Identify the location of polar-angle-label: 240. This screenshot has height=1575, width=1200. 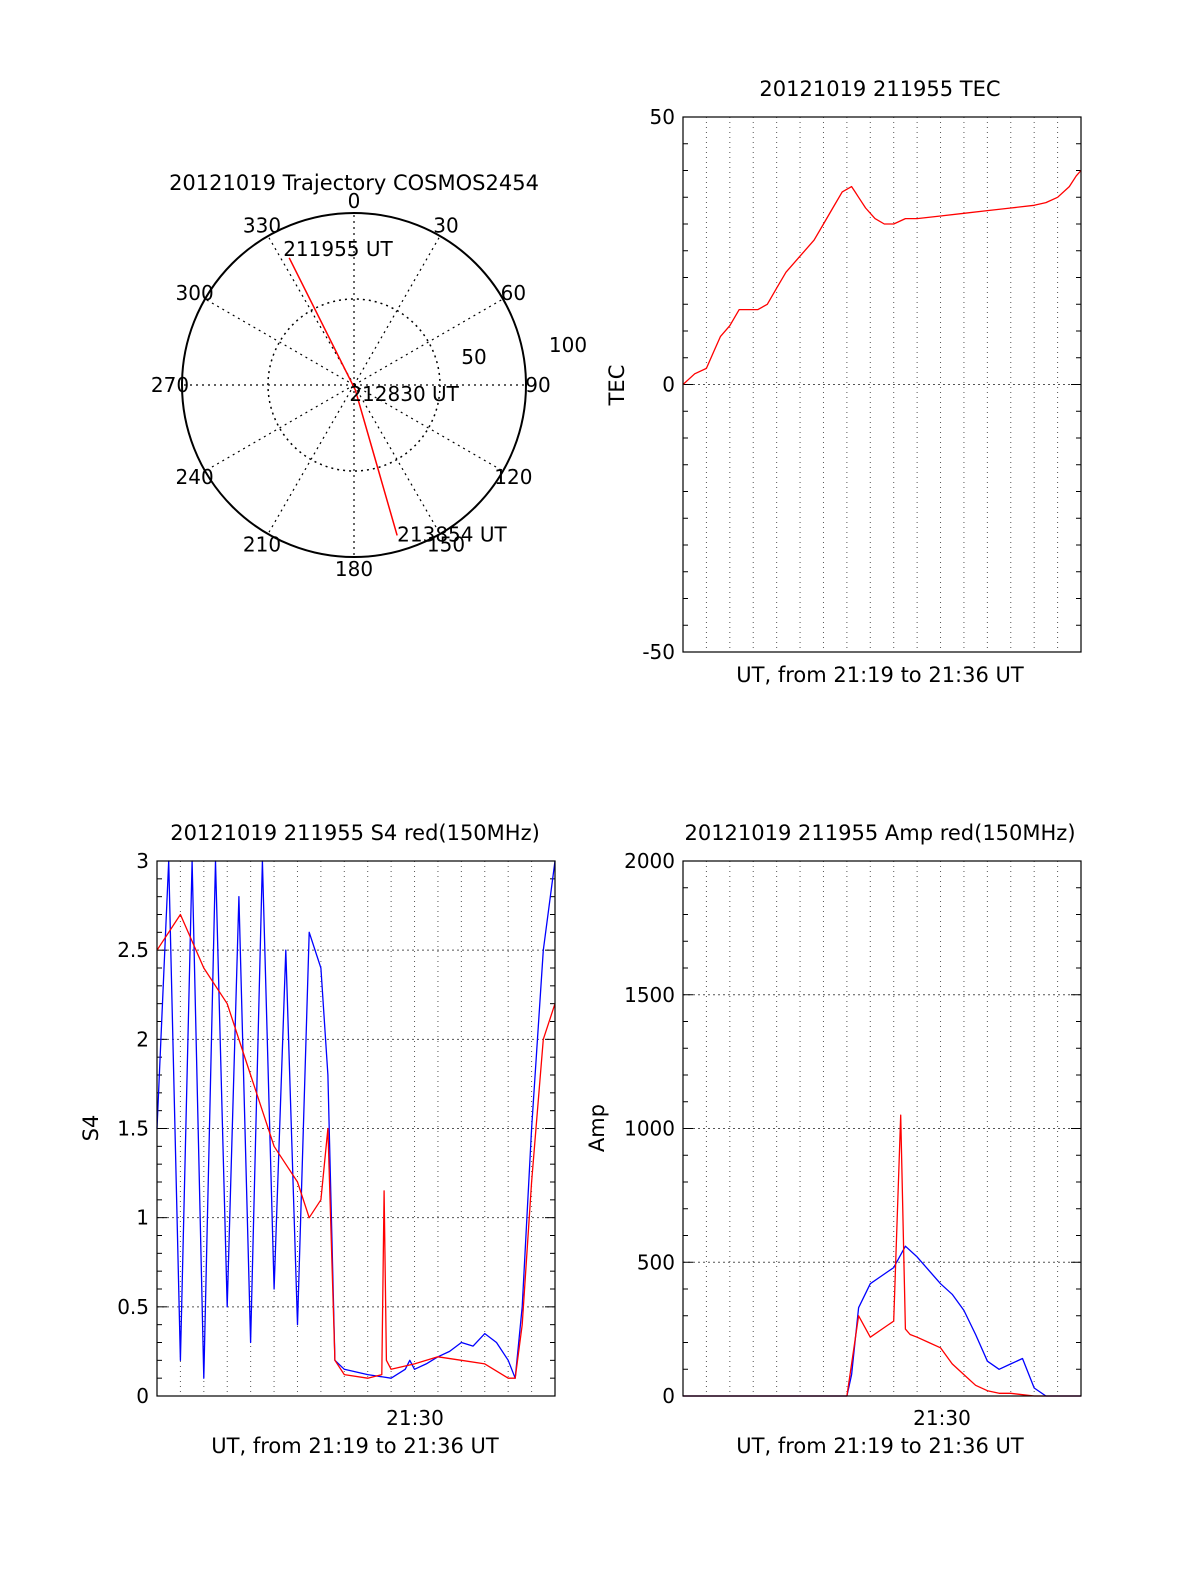
(195, 477).